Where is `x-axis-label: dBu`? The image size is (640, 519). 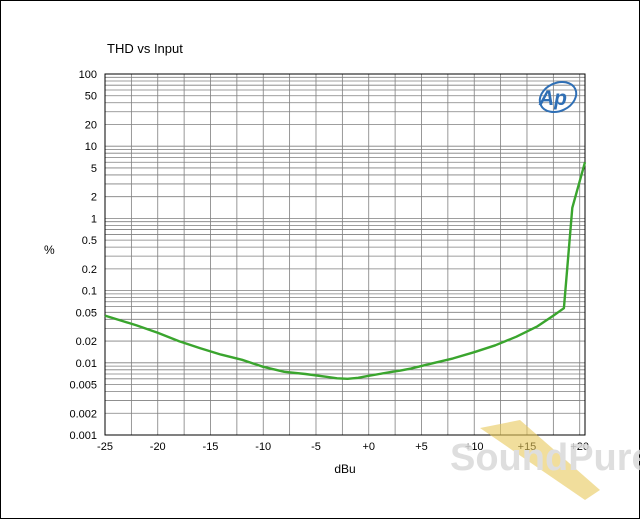
x-axis-label: dBu is located at coordinates (344, 469).